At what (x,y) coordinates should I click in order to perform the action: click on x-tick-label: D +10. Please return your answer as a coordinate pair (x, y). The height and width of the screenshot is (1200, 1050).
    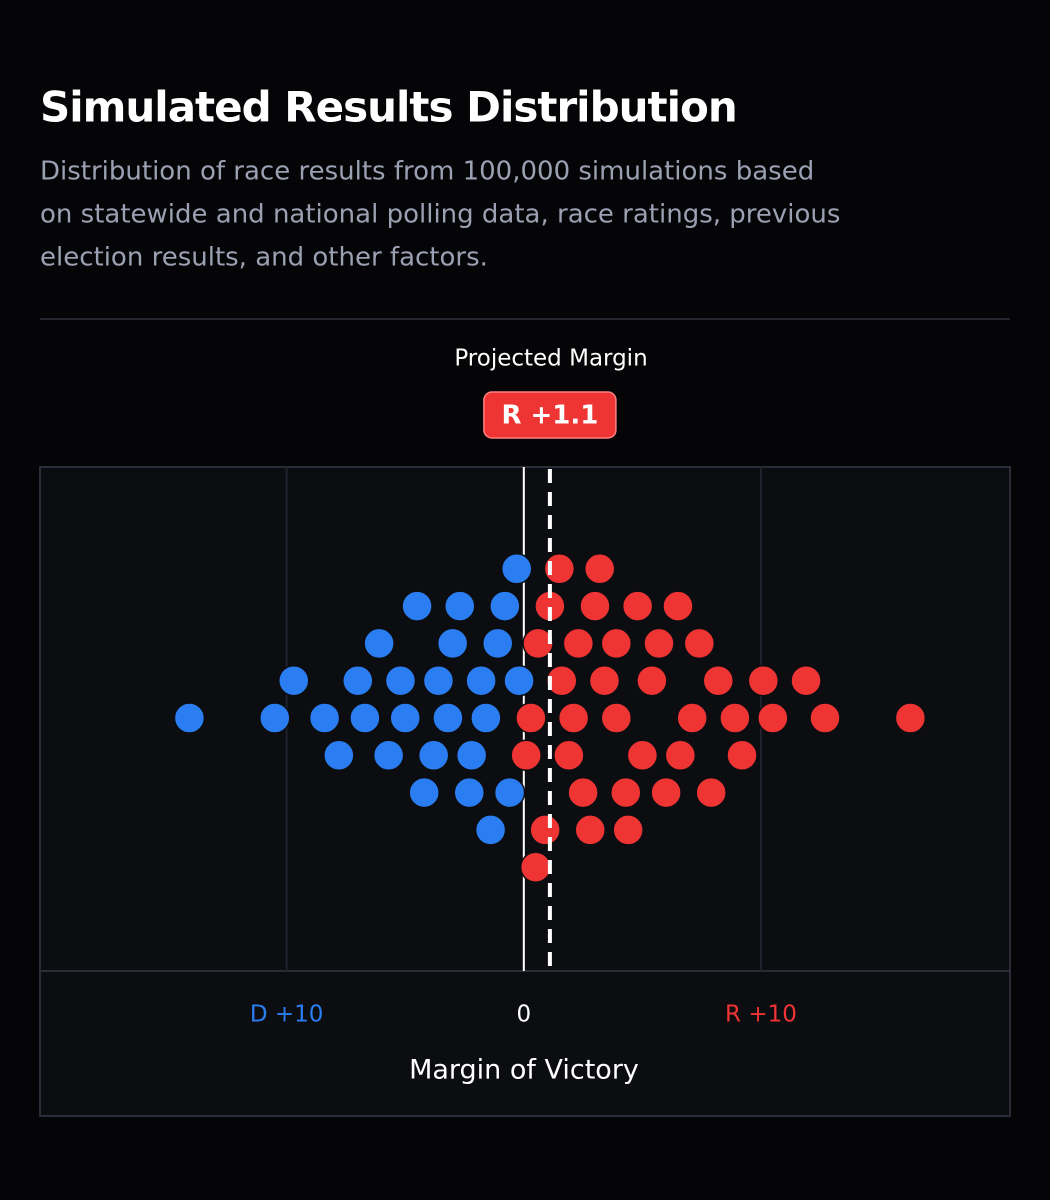
    Looking at the image, I should click on (287, 1015).